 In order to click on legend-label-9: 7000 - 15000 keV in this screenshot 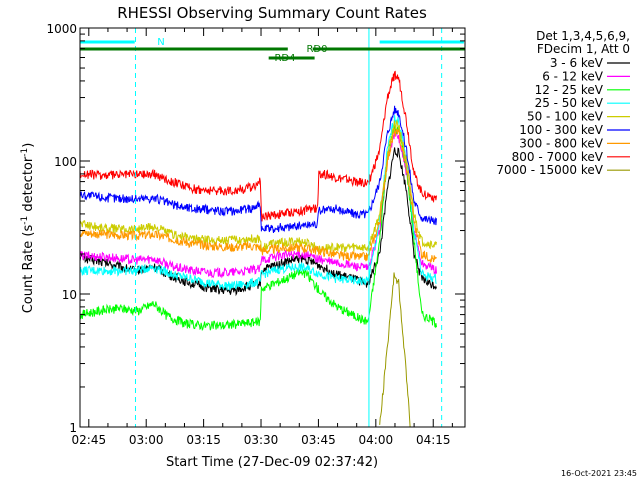, I will do `click(549, 170)`.